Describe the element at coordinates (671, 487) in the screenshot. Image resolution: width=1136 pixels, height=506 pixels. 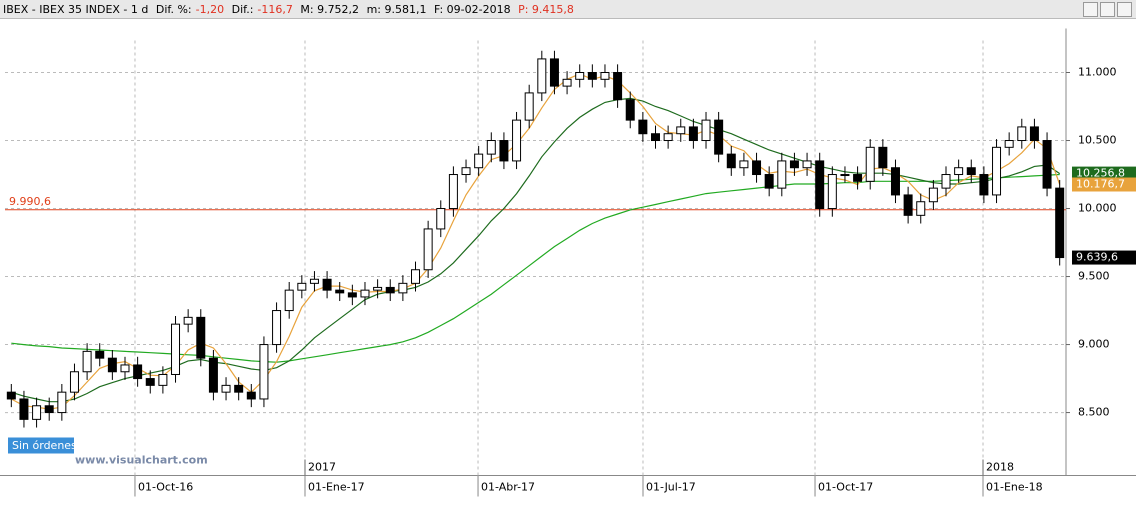
I see `x-tick-label: 01-Jul-17` at that location.